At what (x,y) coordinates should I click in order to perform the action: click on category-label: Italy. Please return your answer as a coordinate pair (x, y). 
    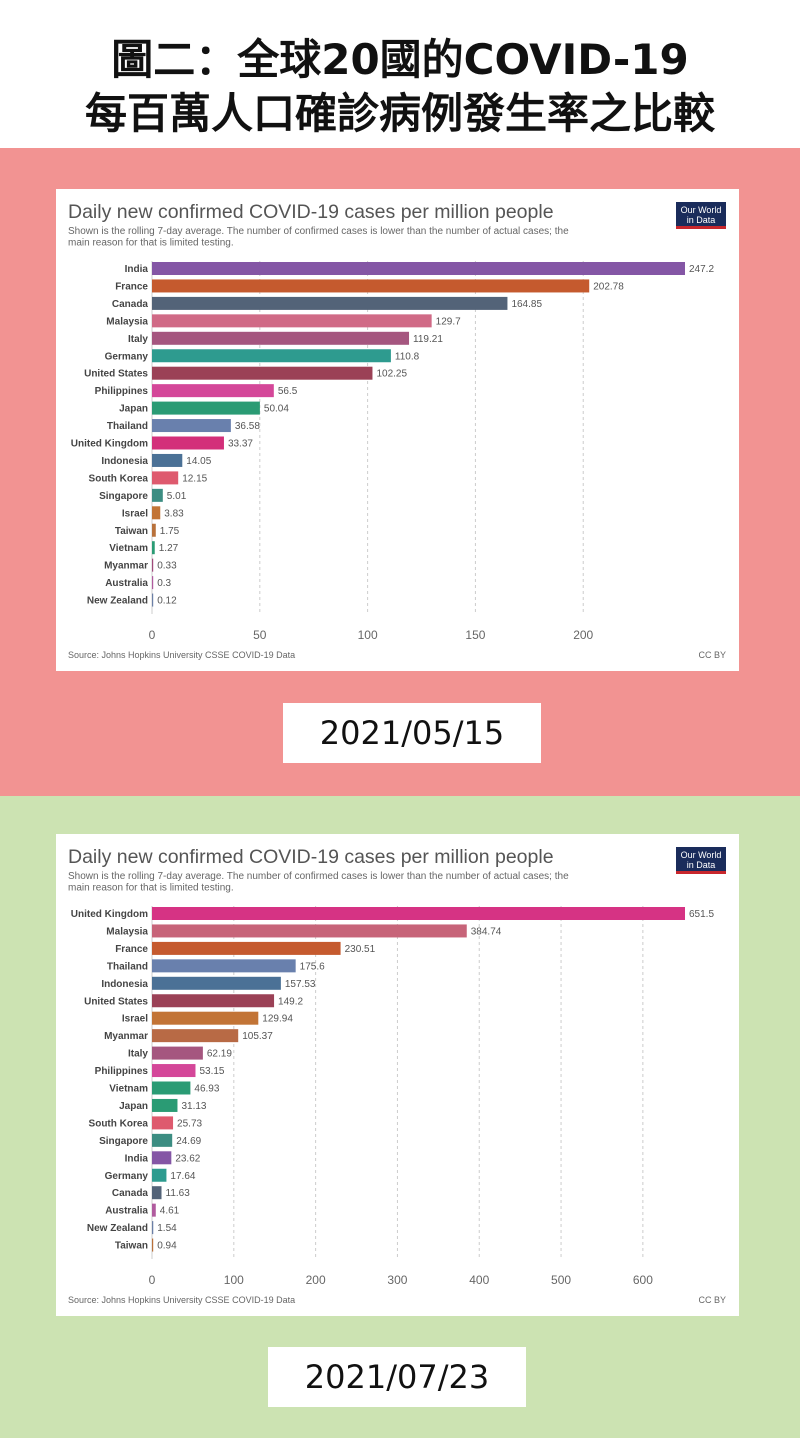
    Looking at the image, I should click on (138, 1054).